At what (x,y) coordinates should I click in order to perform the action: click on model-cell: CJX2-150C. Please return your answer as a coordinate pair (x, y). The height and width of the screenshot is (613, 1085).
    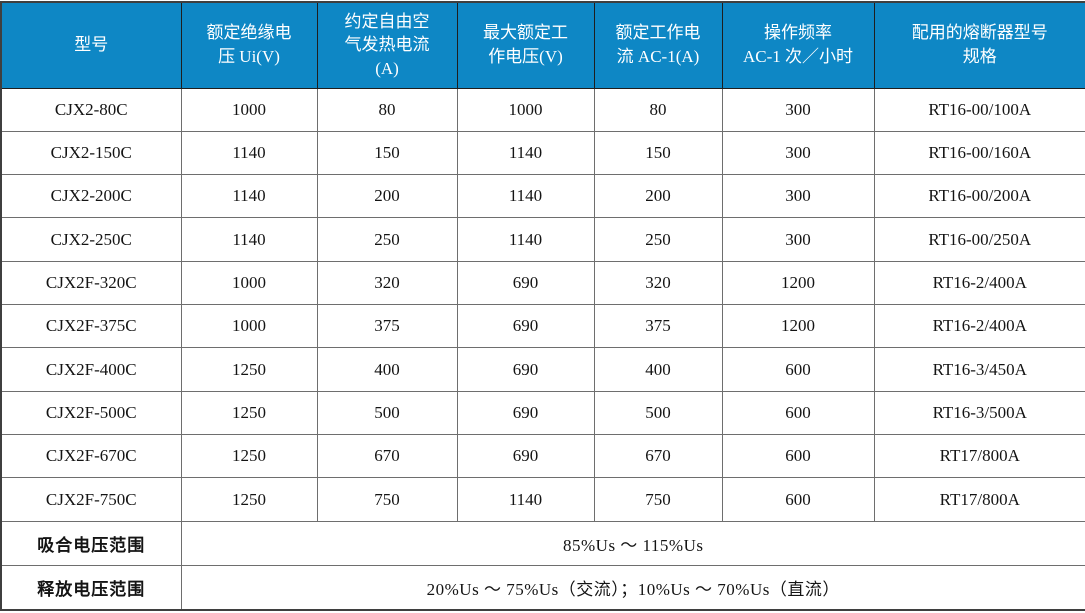
    Looking at the image, I should click on (91, 153).